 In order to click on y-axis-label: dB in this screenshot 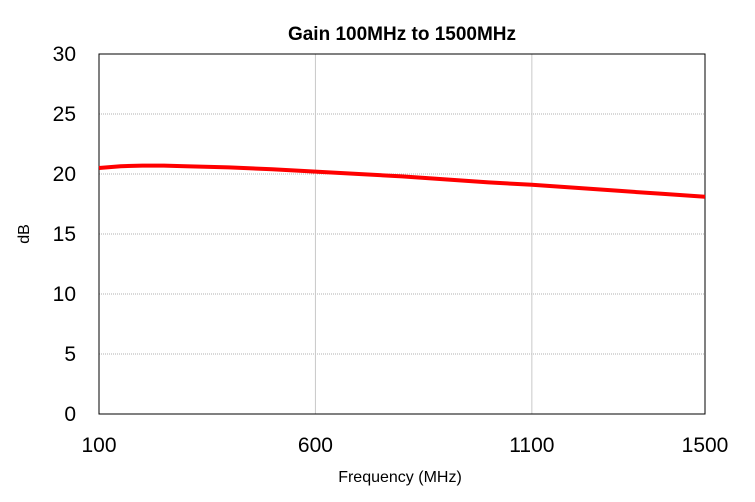, I will do `click(24, 234)`.